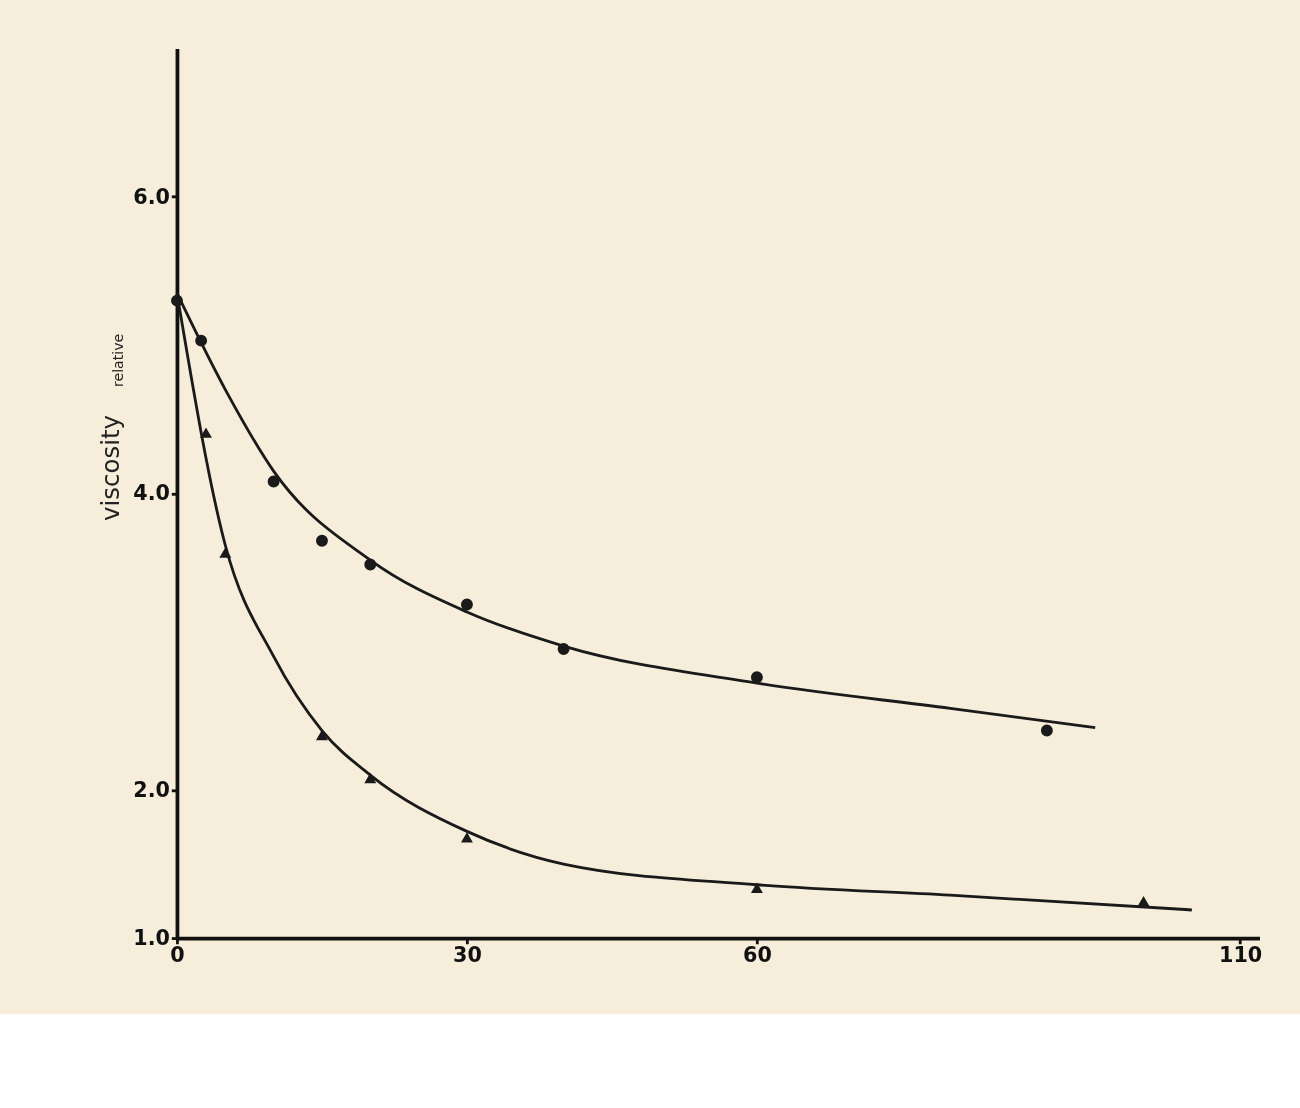 This screenshot has height=1108, width=1300. What do you see at coordinates (1241, 955) in the screenshot?
I see `x-tick-label: 110` at bounding box center [1241, 955].